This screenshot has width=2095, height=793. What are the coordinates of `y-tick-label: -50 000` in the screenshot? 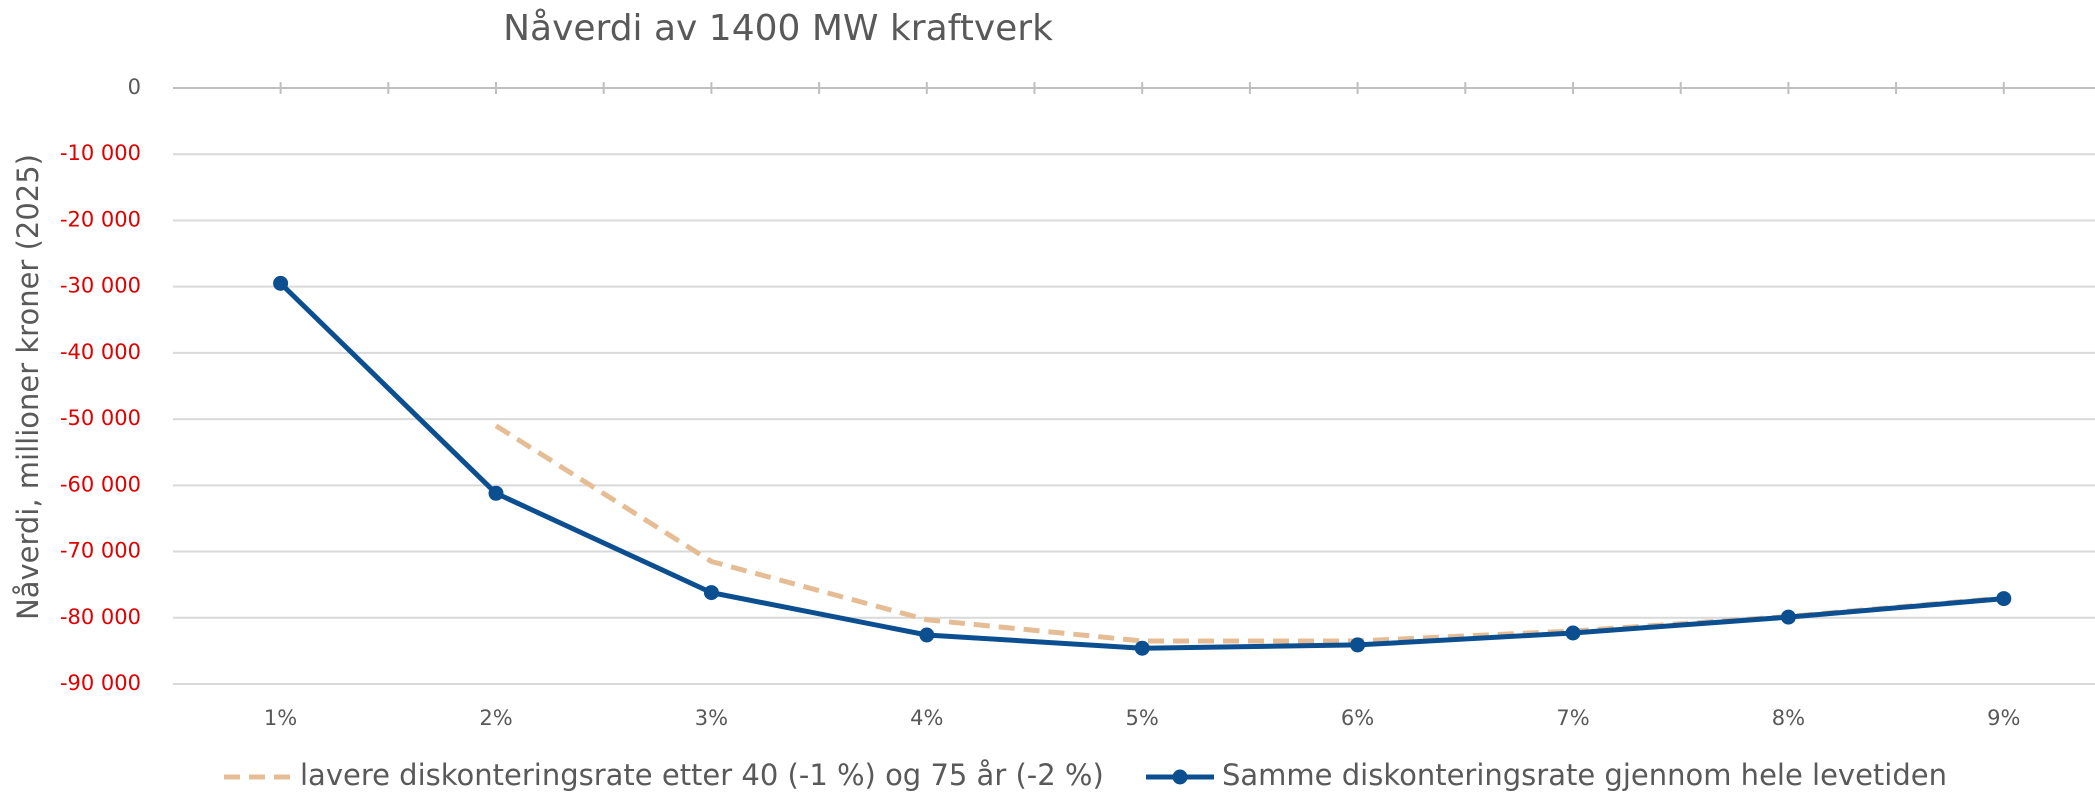 It's located at (100, 418).